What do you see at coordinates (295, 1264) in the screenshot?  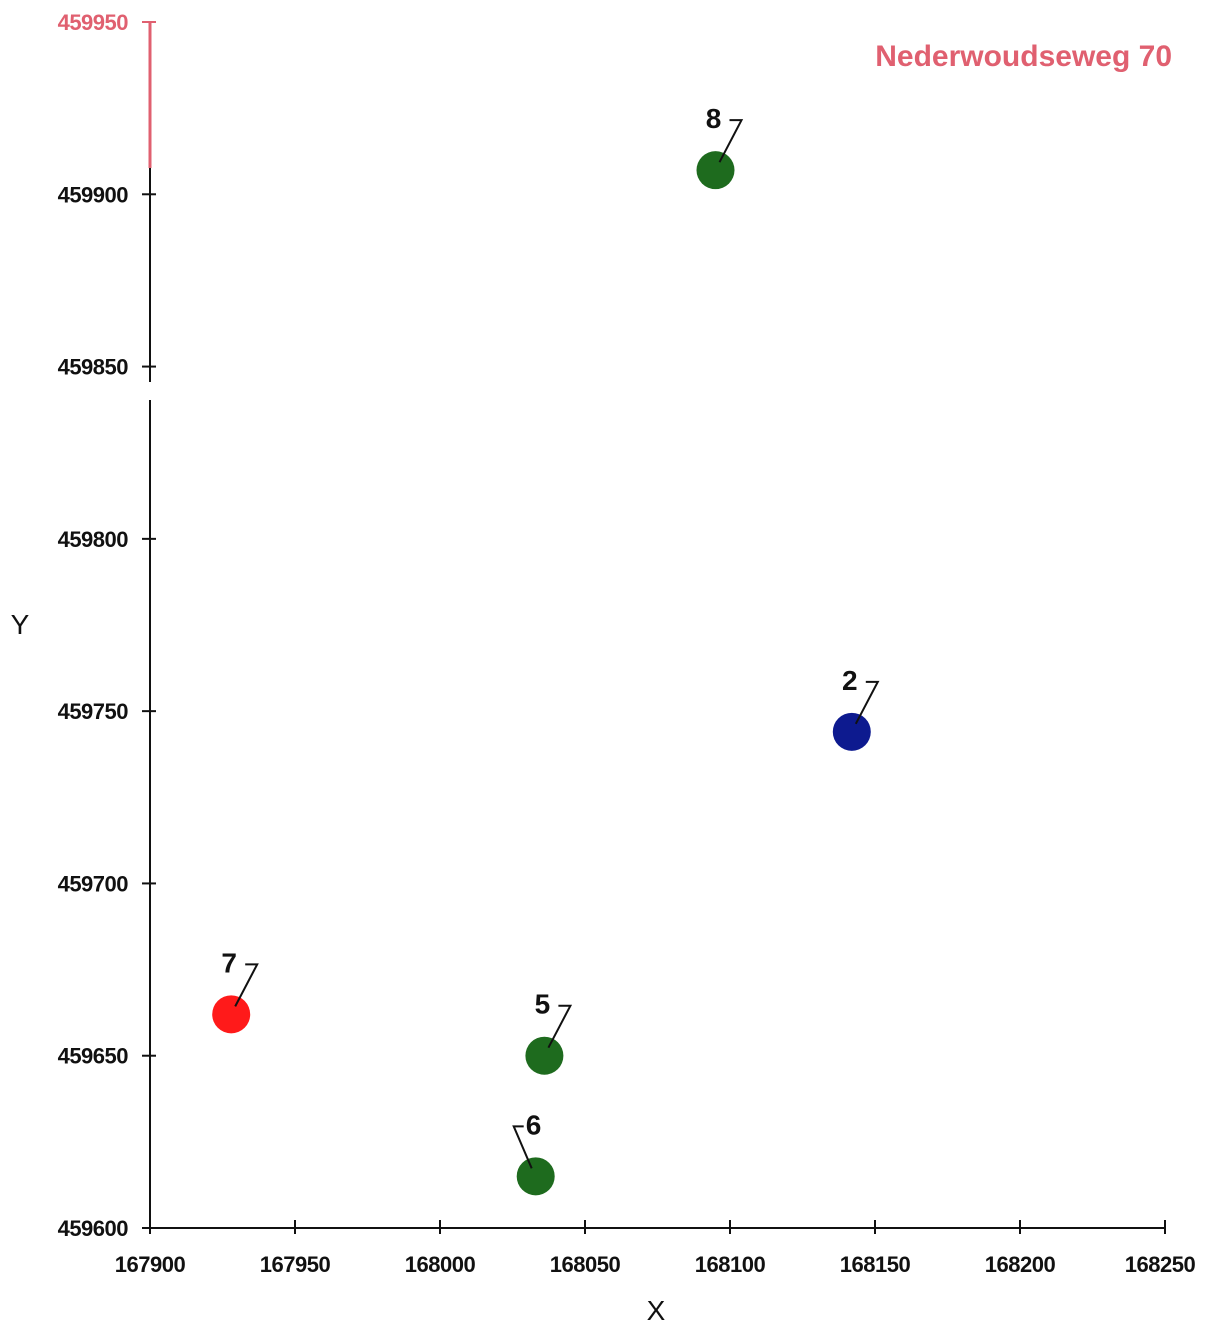 I see `x-tick-label: 167950` at bounding box center [295, 1264].